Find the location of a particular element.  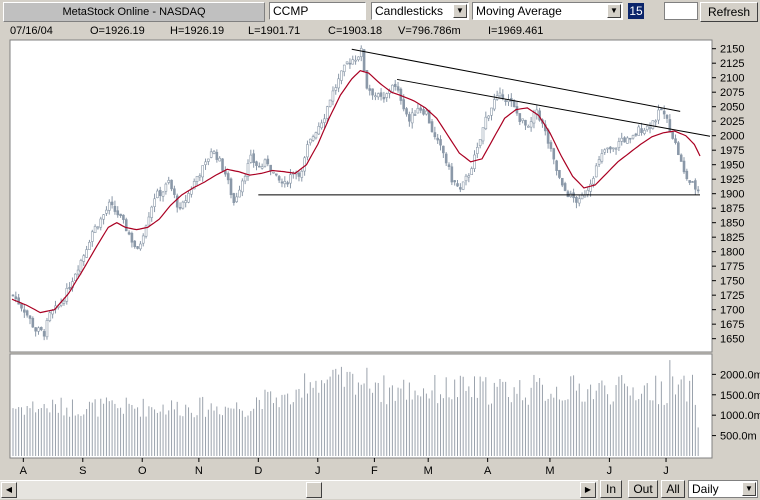

scroll-thumb is located at coordinates (314, 490).